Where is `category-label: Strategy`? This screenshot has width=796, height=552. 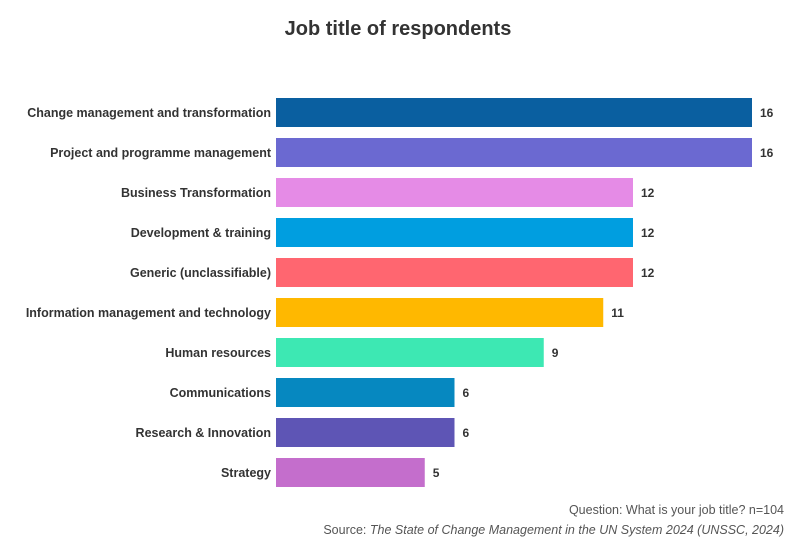
category-label: Strategy is located at coordinates (246, 473).